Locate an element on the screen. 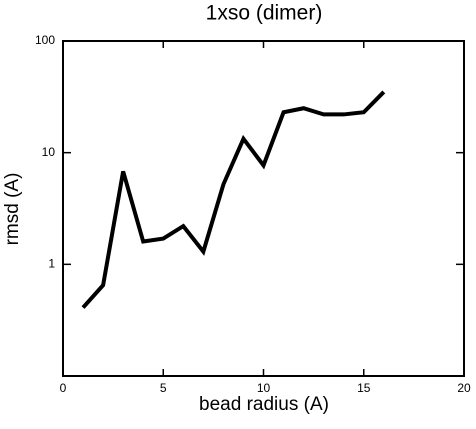 Image resolution: width=476 pixels, height=429 pixels. y-tick-label: 1 is located at coordinates (51, 264).